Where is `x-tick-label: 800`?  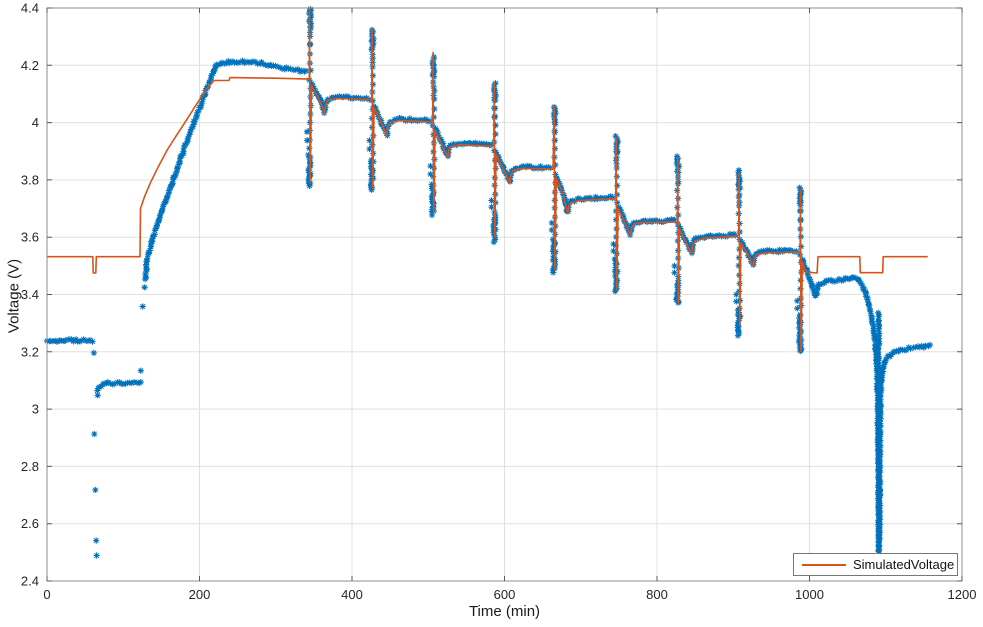
x-tick-label: 800 is located at coordinates (657, 594).